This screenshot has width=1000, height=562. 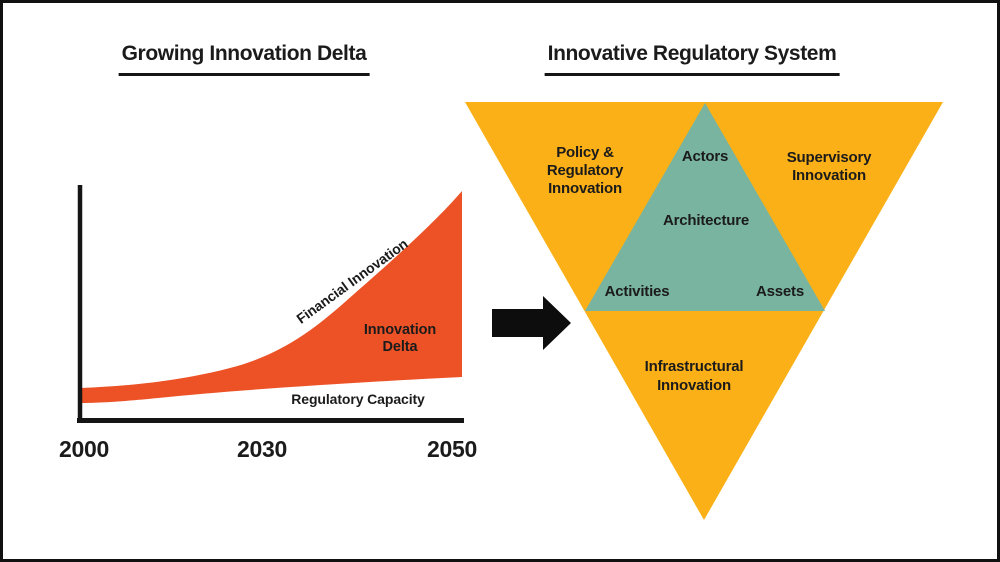 I want to click on activities-label: Activities, so click(x=637, y=291).